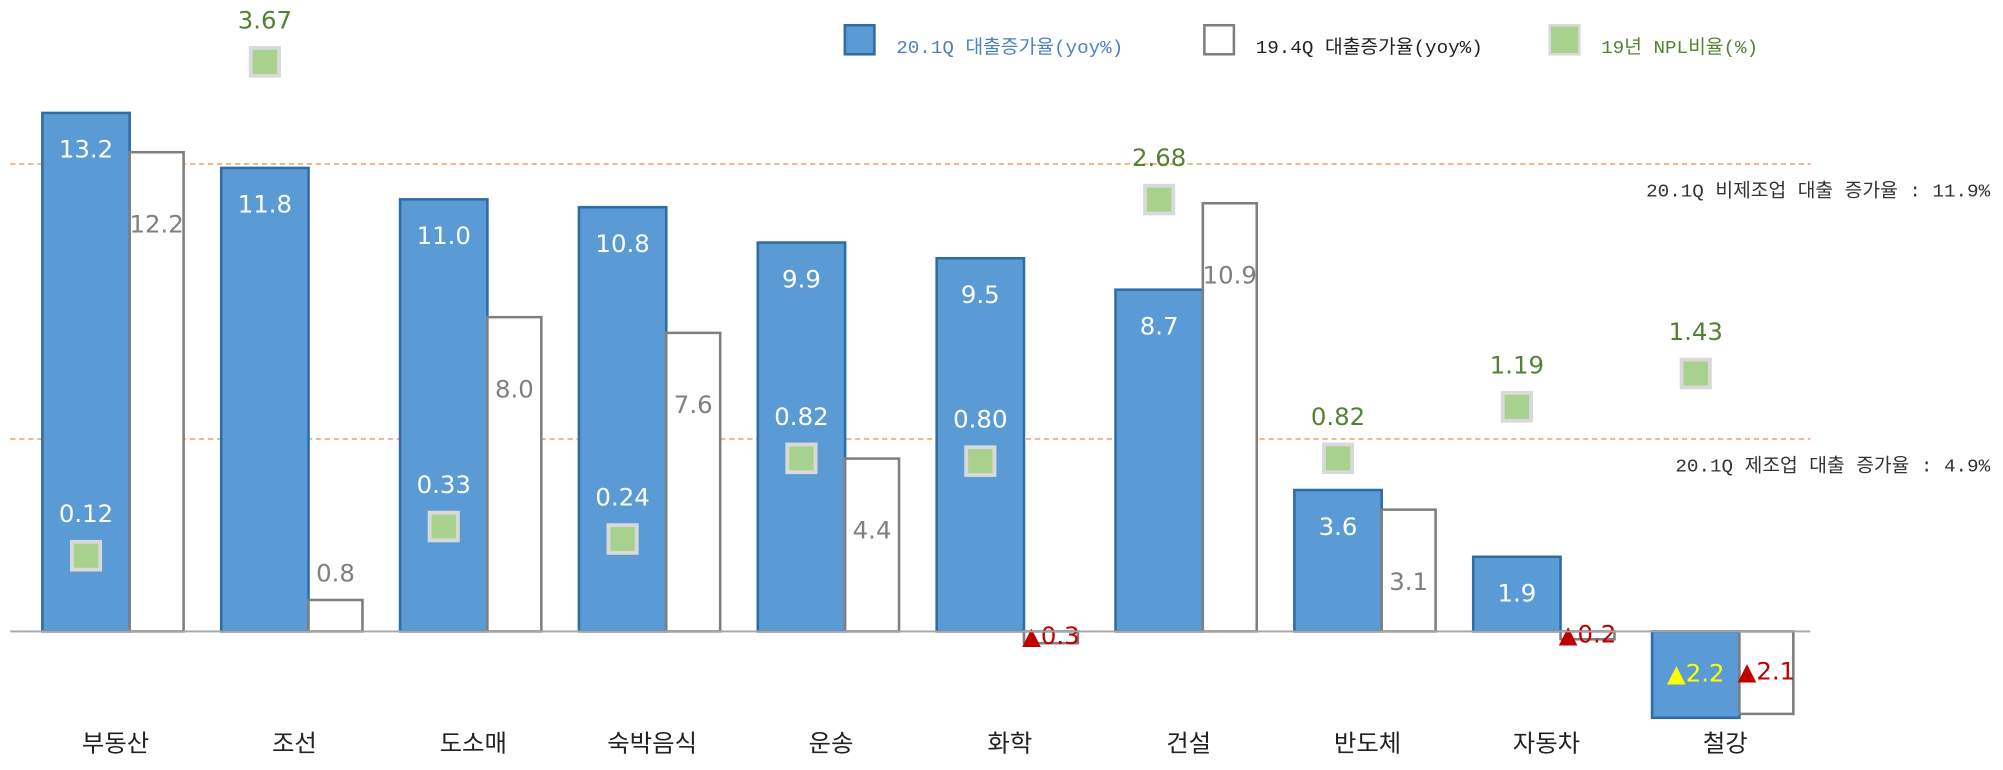  What do you see at coordinates (1679, 47) in the screenshot?
I see `legend-label: 19년 NPL비율(%)` at bounding box center [1679, 47].